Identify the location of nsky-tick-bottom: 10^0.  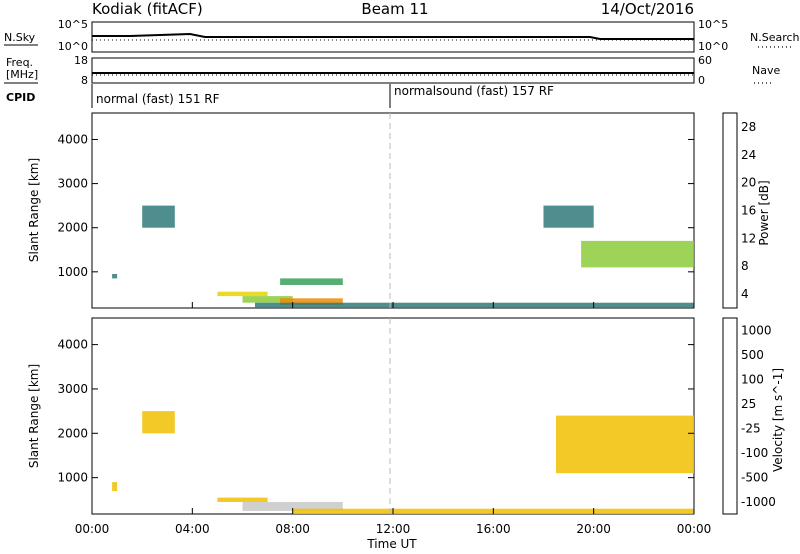
(73, 46).